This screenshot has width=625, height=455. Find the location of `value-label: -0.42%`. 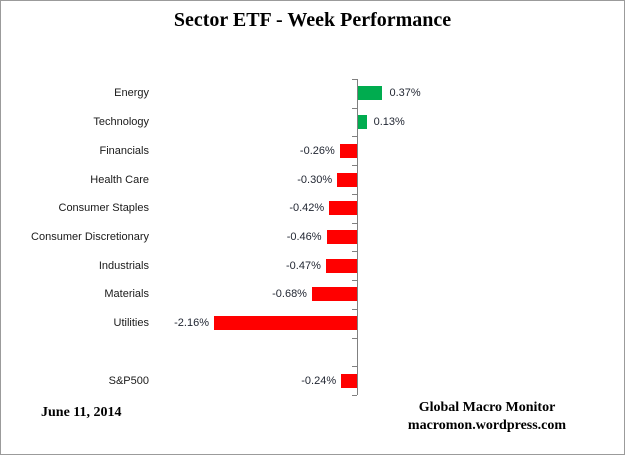

value-label: -0.42% is located at coordinates (307, 208).